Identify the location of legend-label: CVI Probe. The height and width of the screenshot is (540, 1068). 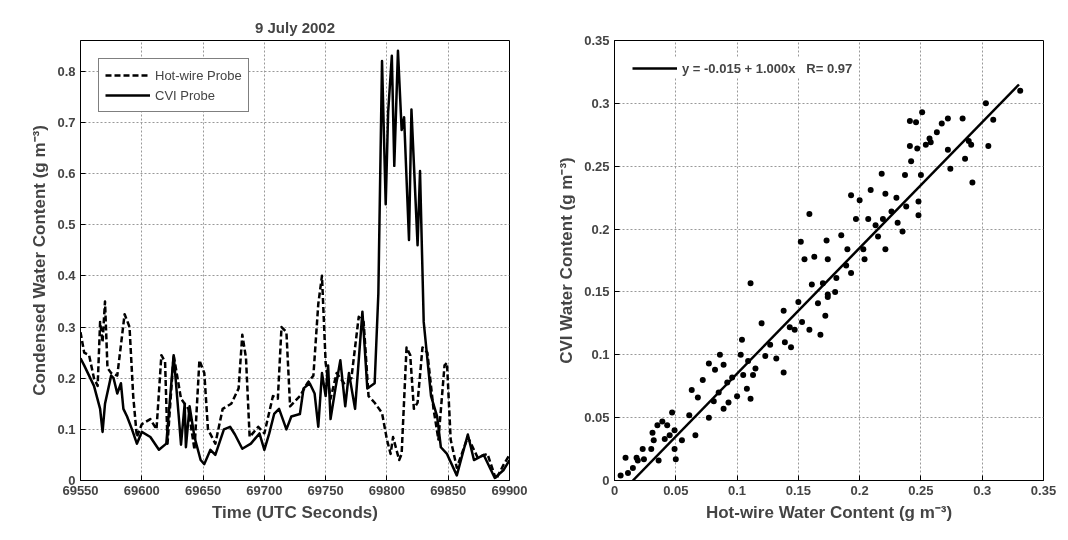
(185, 95).